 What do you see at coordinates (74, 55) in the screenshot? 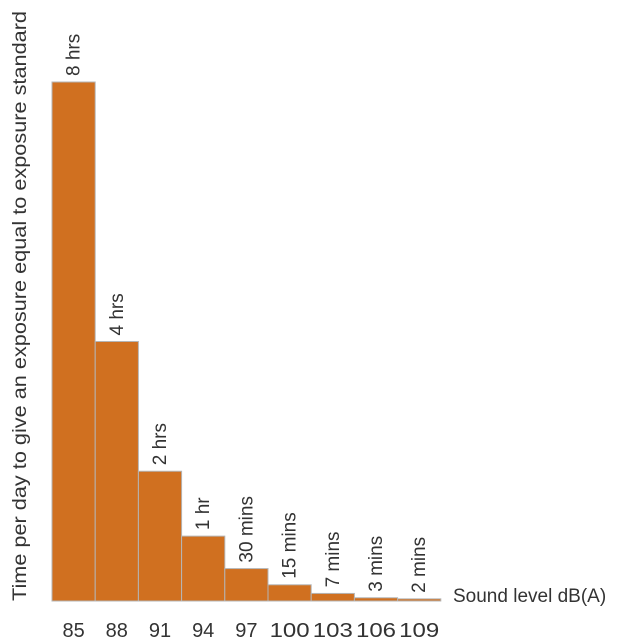
I see `bar-data-label-85: 8 hrs` at bounding box center [74, 55].